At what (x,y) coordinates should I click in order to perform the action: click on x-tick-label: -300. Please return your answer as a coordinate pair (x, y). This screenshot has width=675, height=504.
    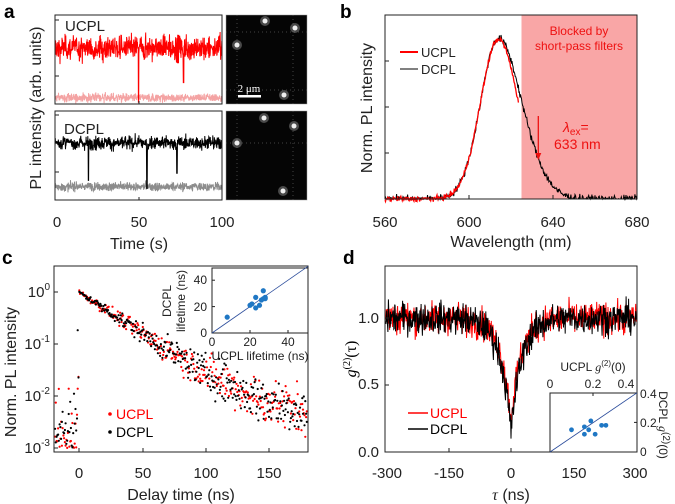
    Looking at the image, I should click on (387, 473).